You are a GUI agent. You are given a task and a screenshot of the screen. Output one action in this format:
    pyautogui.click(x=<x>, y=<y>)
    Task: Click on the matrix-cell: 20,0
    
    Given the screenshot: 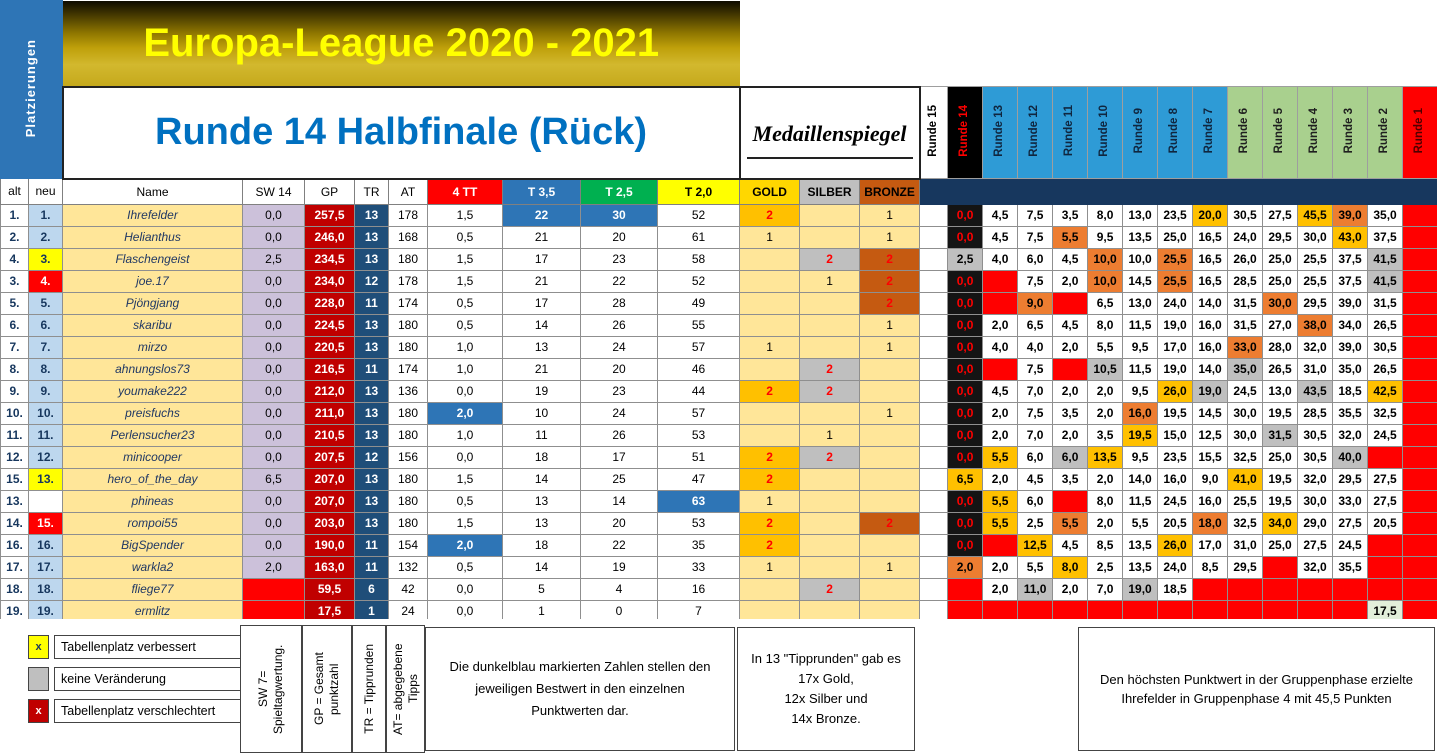 What is the action you would take?
    pyautogui.click(x=1210, y=215)
    